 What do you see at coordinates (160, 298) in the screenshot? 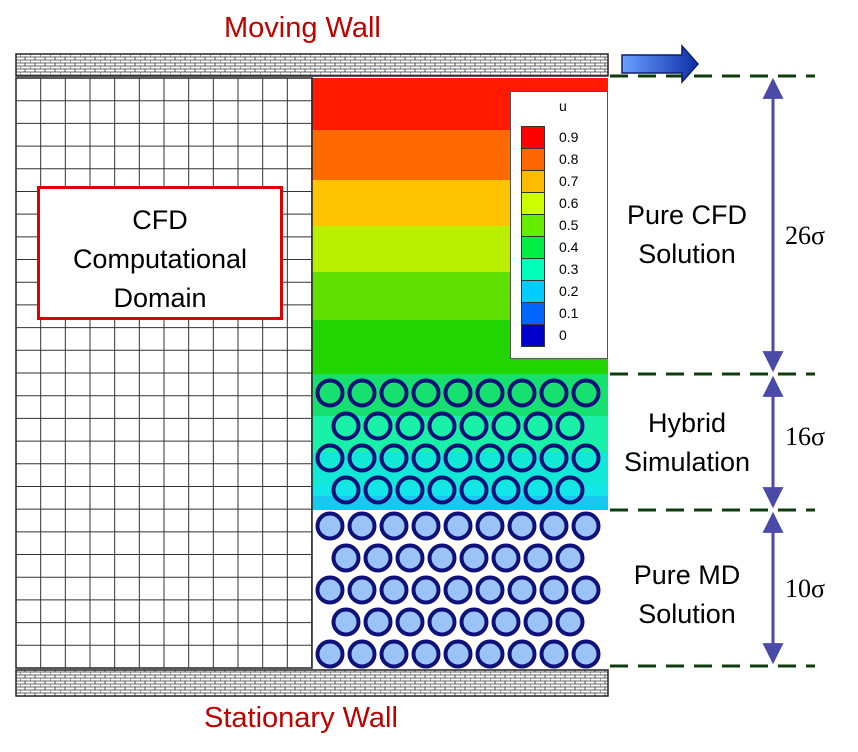
I see `cfd-box-line3: Domain` at bounding box center [160, 298].